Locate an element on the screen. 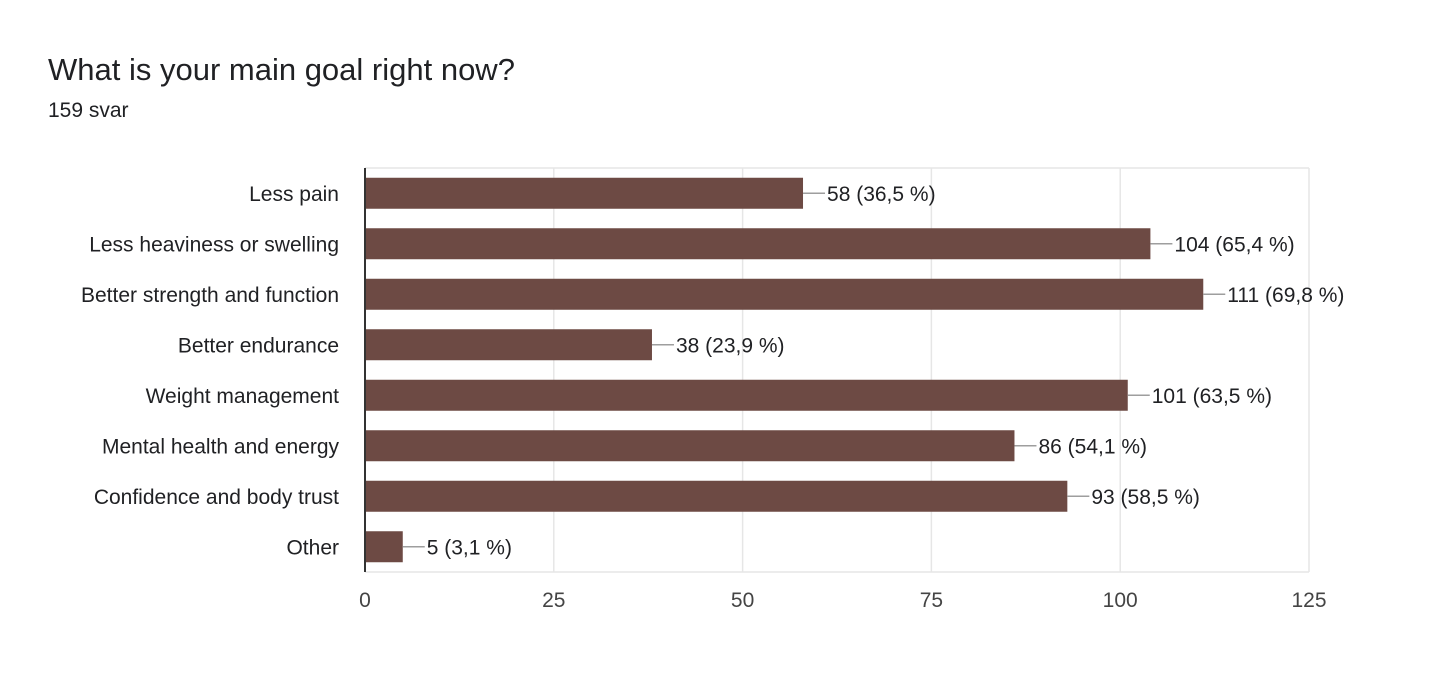  question-title: What is your main goal right now? is located at coordinates (281, 69).